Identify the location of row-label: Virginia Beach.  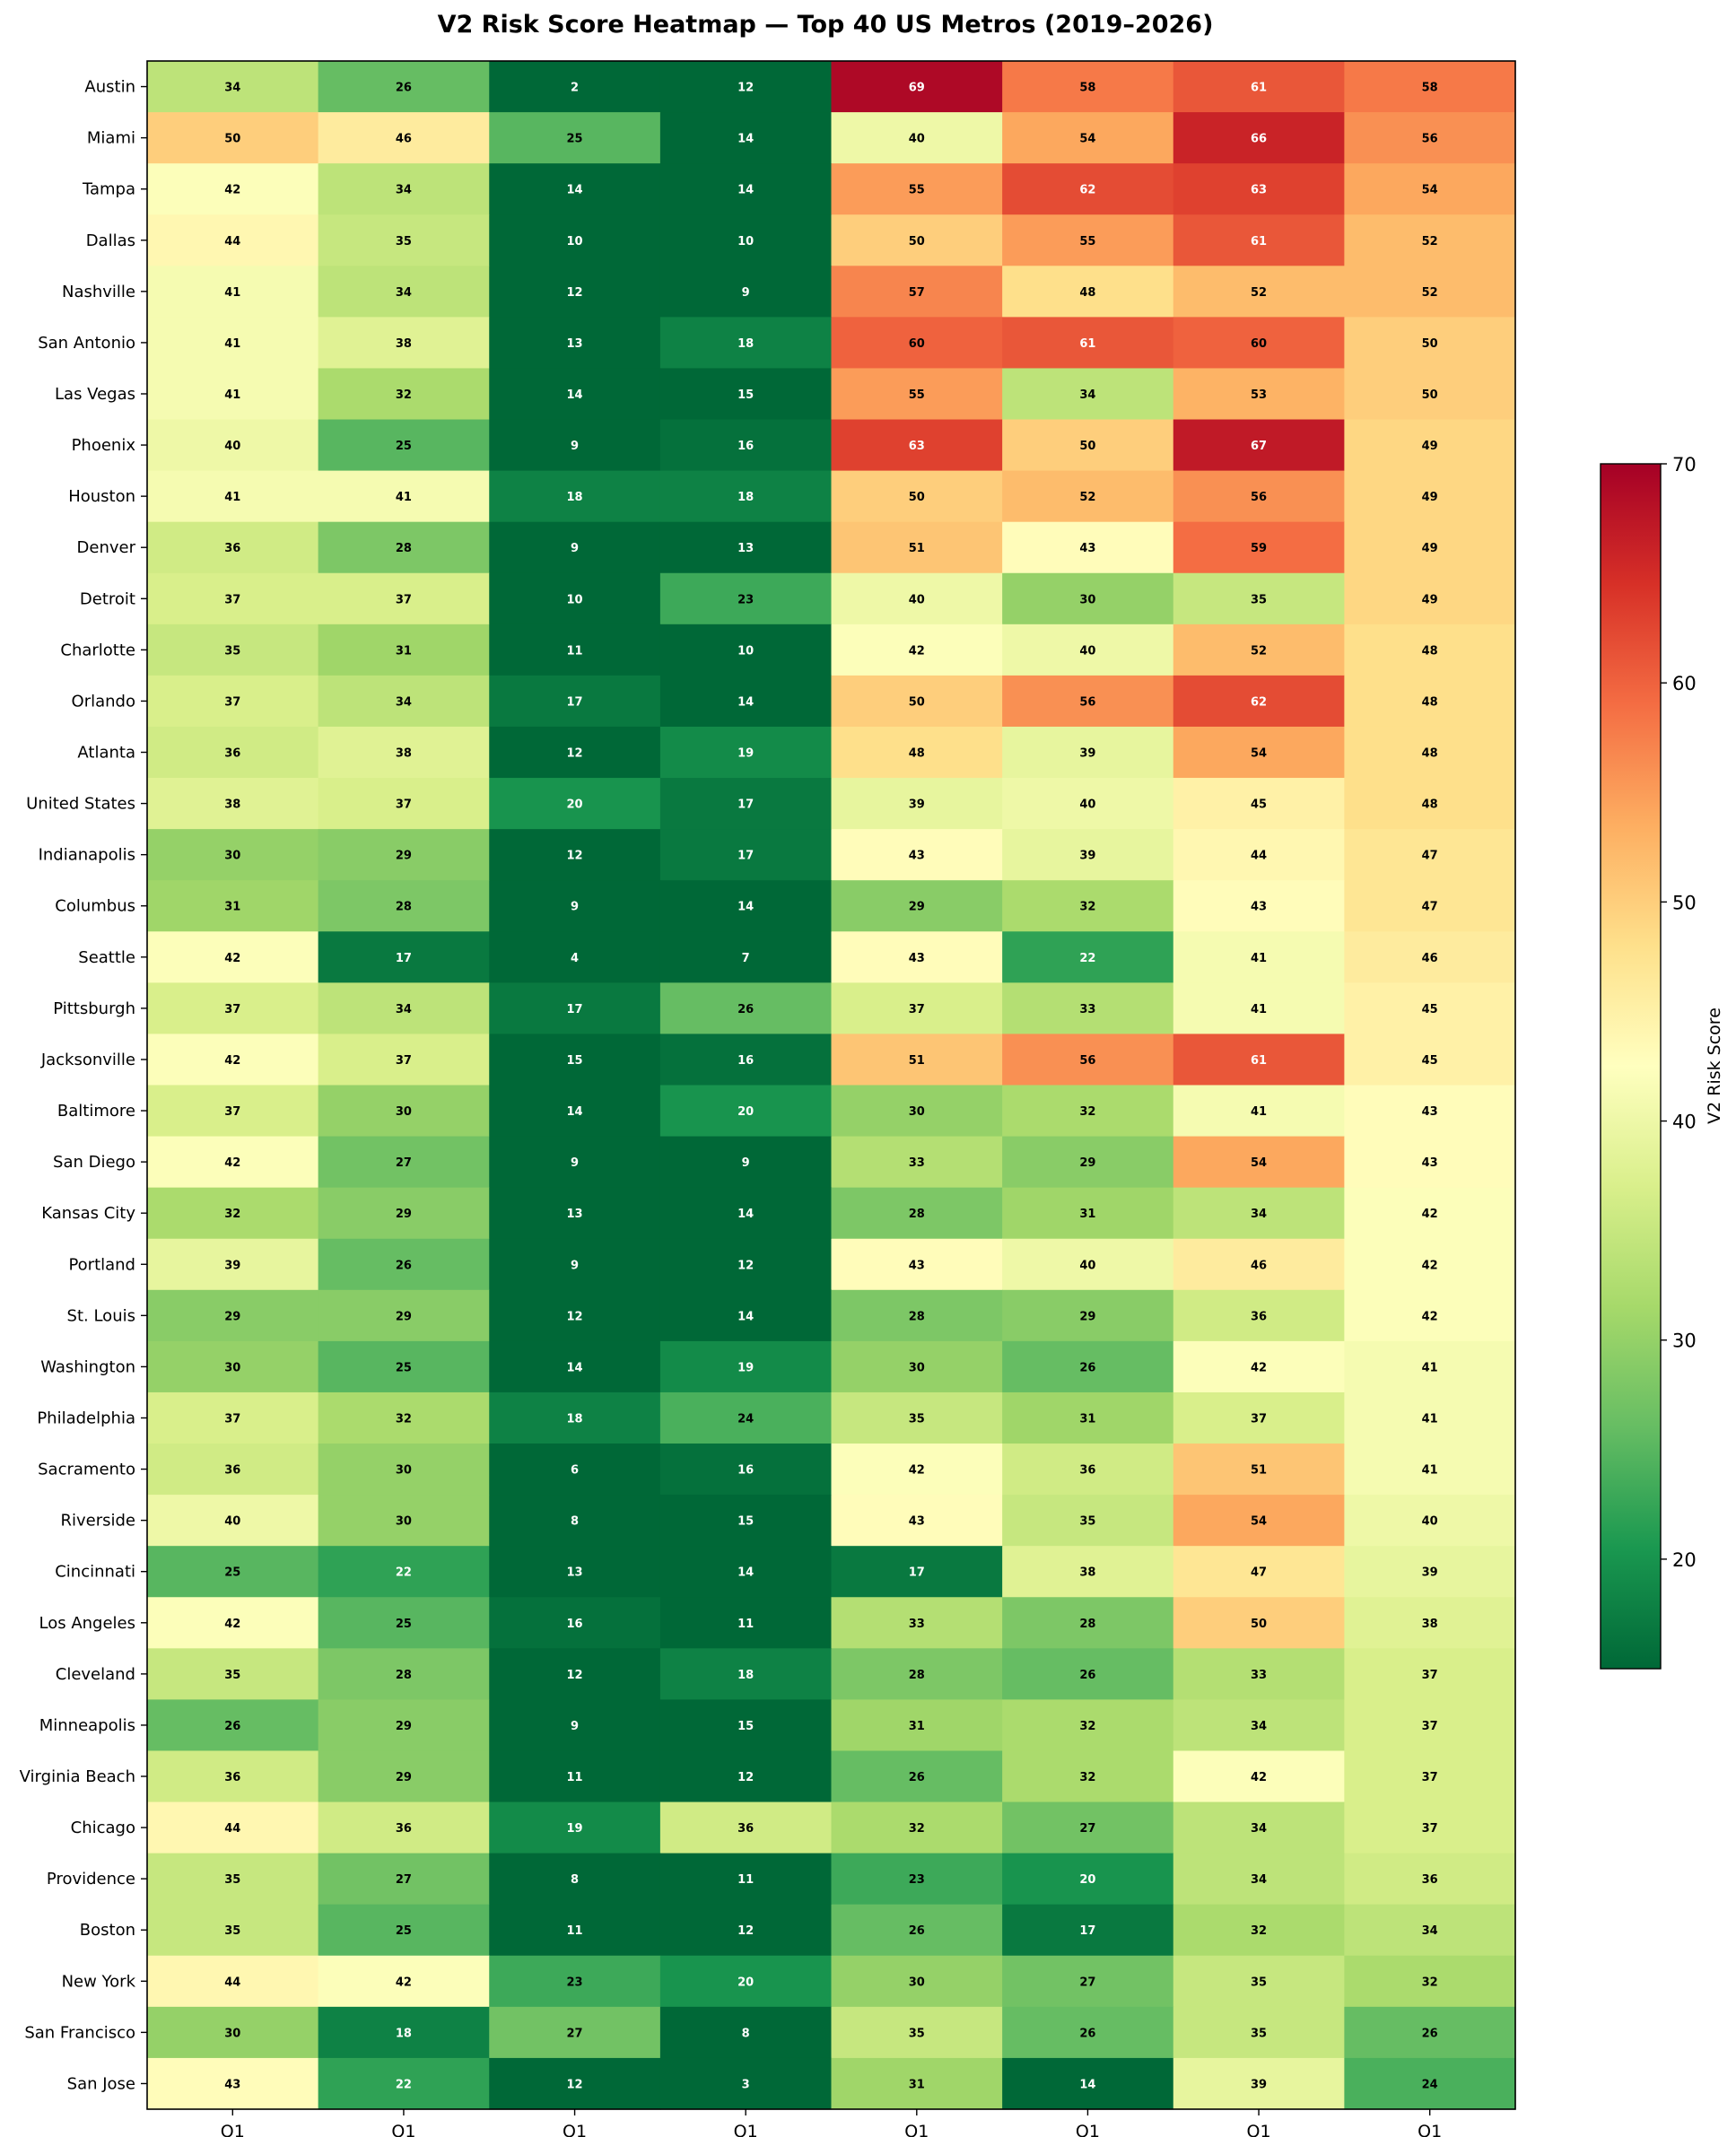
(78, 1776).